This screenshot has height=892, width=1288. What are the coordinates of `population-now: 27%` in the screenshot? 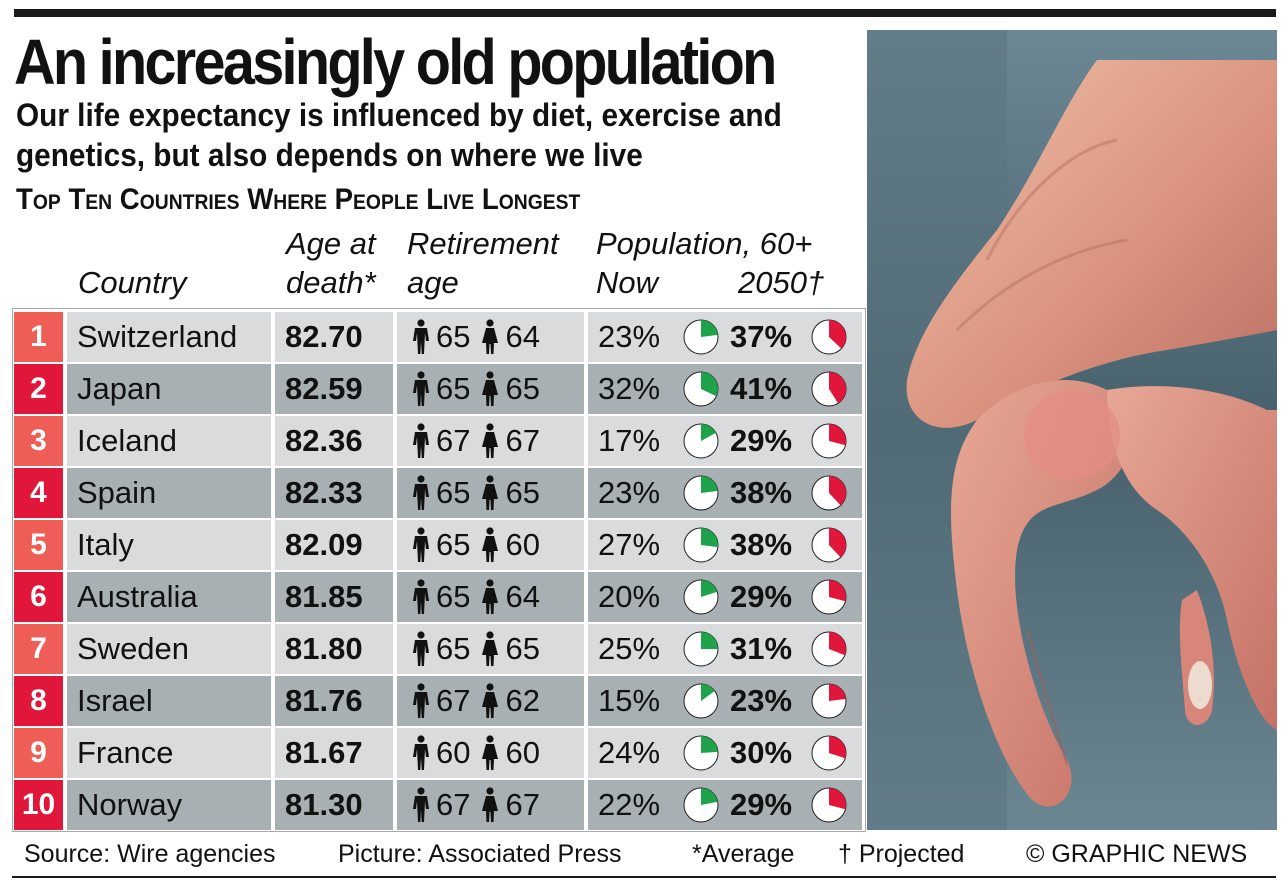 It's located at (629, 544).